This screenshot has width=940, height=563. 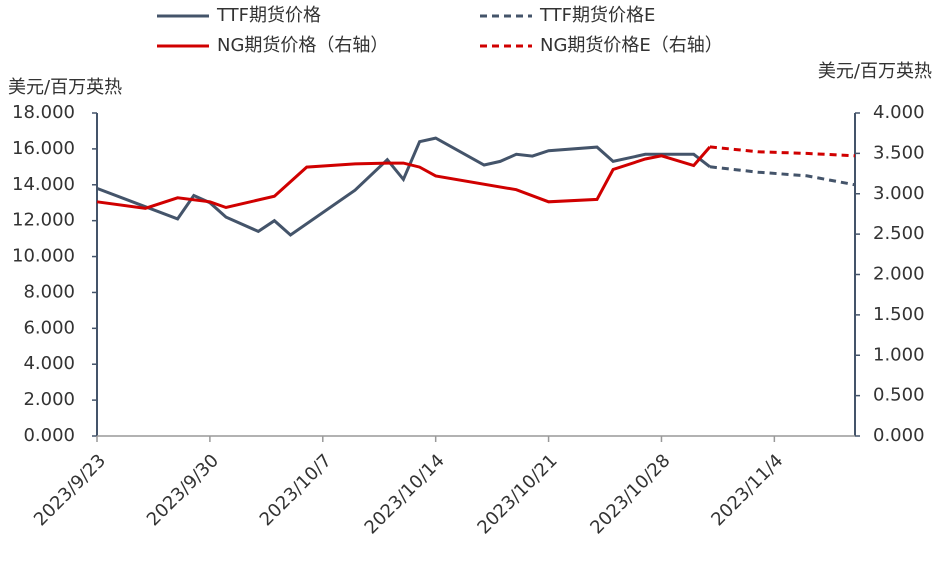 I want to click on y-tick-label: 18.000, so click(x=43, y=112).